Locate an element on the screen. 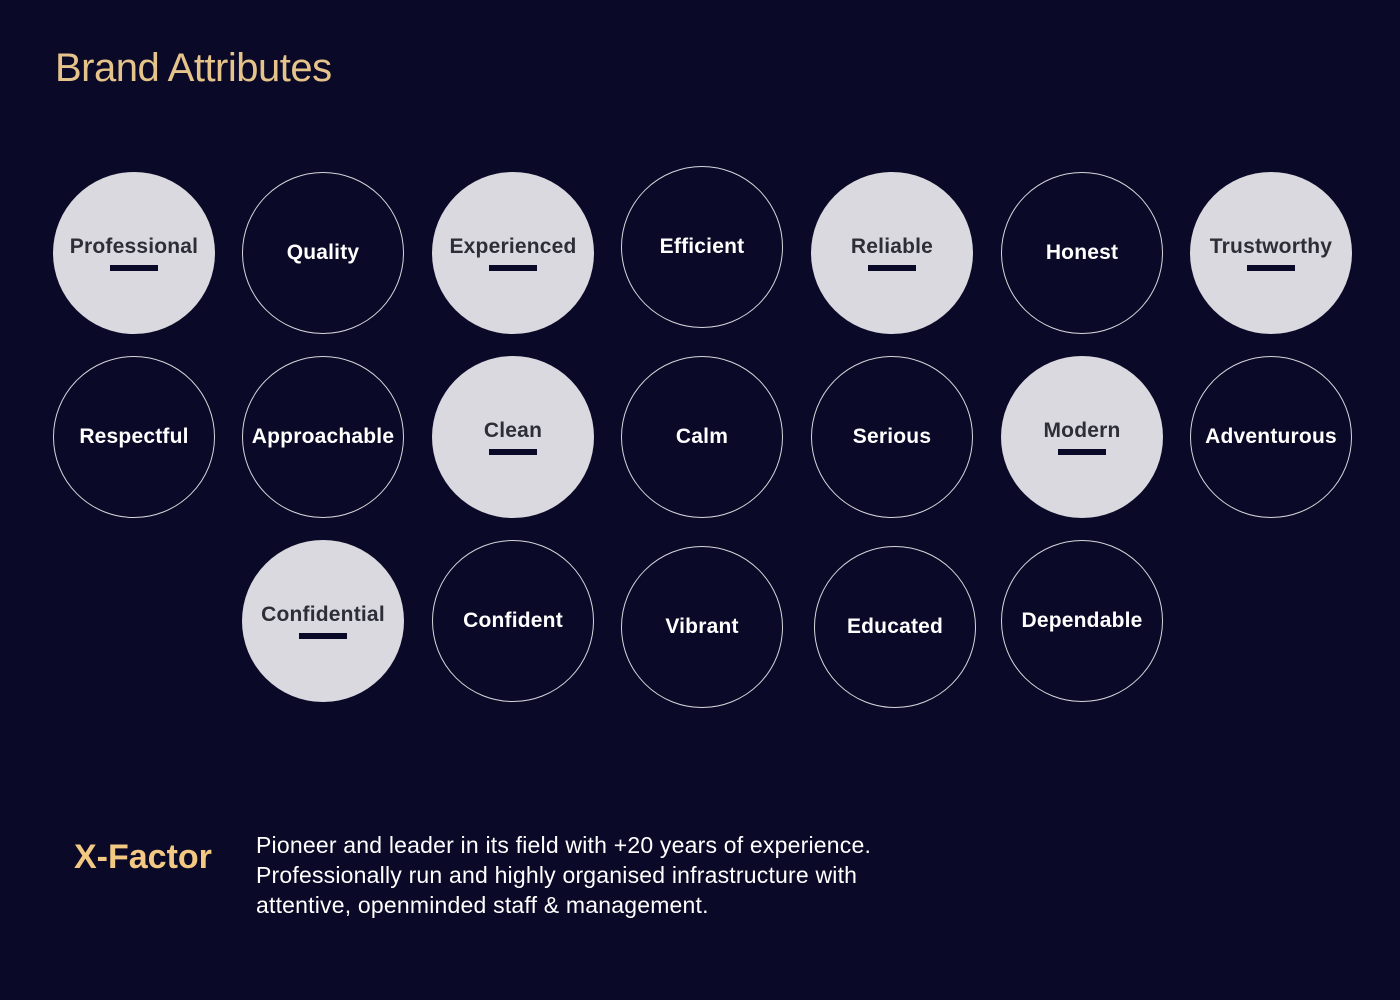 The width and height of the screenshot is (1400, 1000). attribute-label: Educated is located at coordinates (895, 626).